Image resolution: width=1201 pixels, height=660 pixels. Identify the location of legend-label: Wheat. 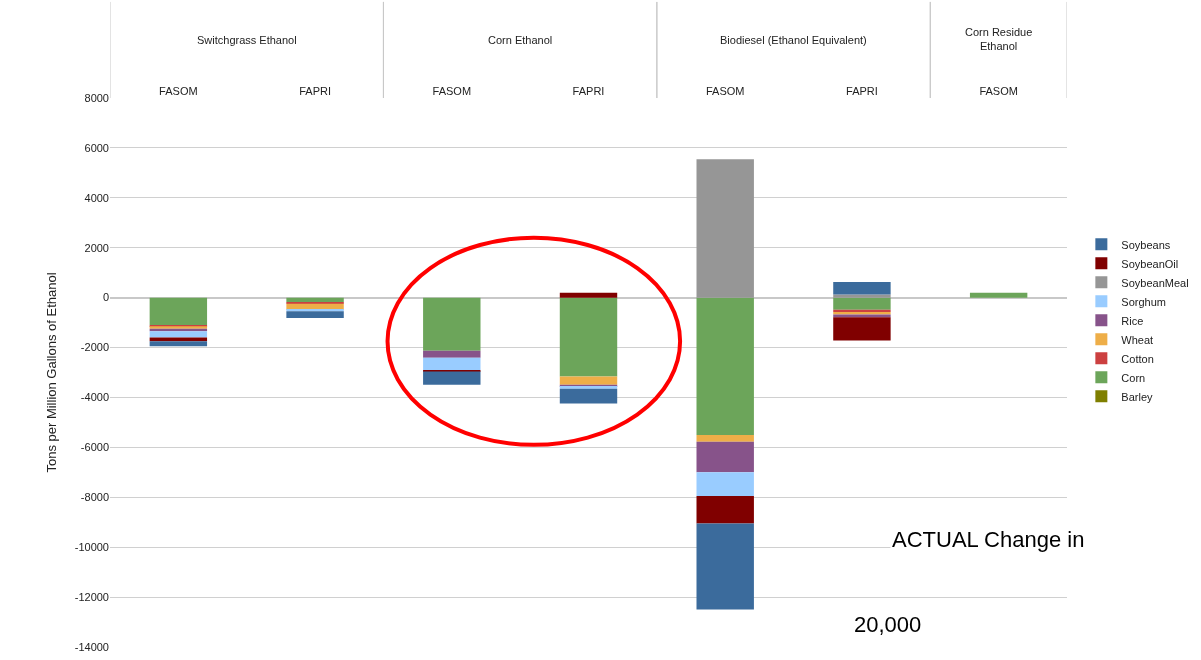
(1137, 339).